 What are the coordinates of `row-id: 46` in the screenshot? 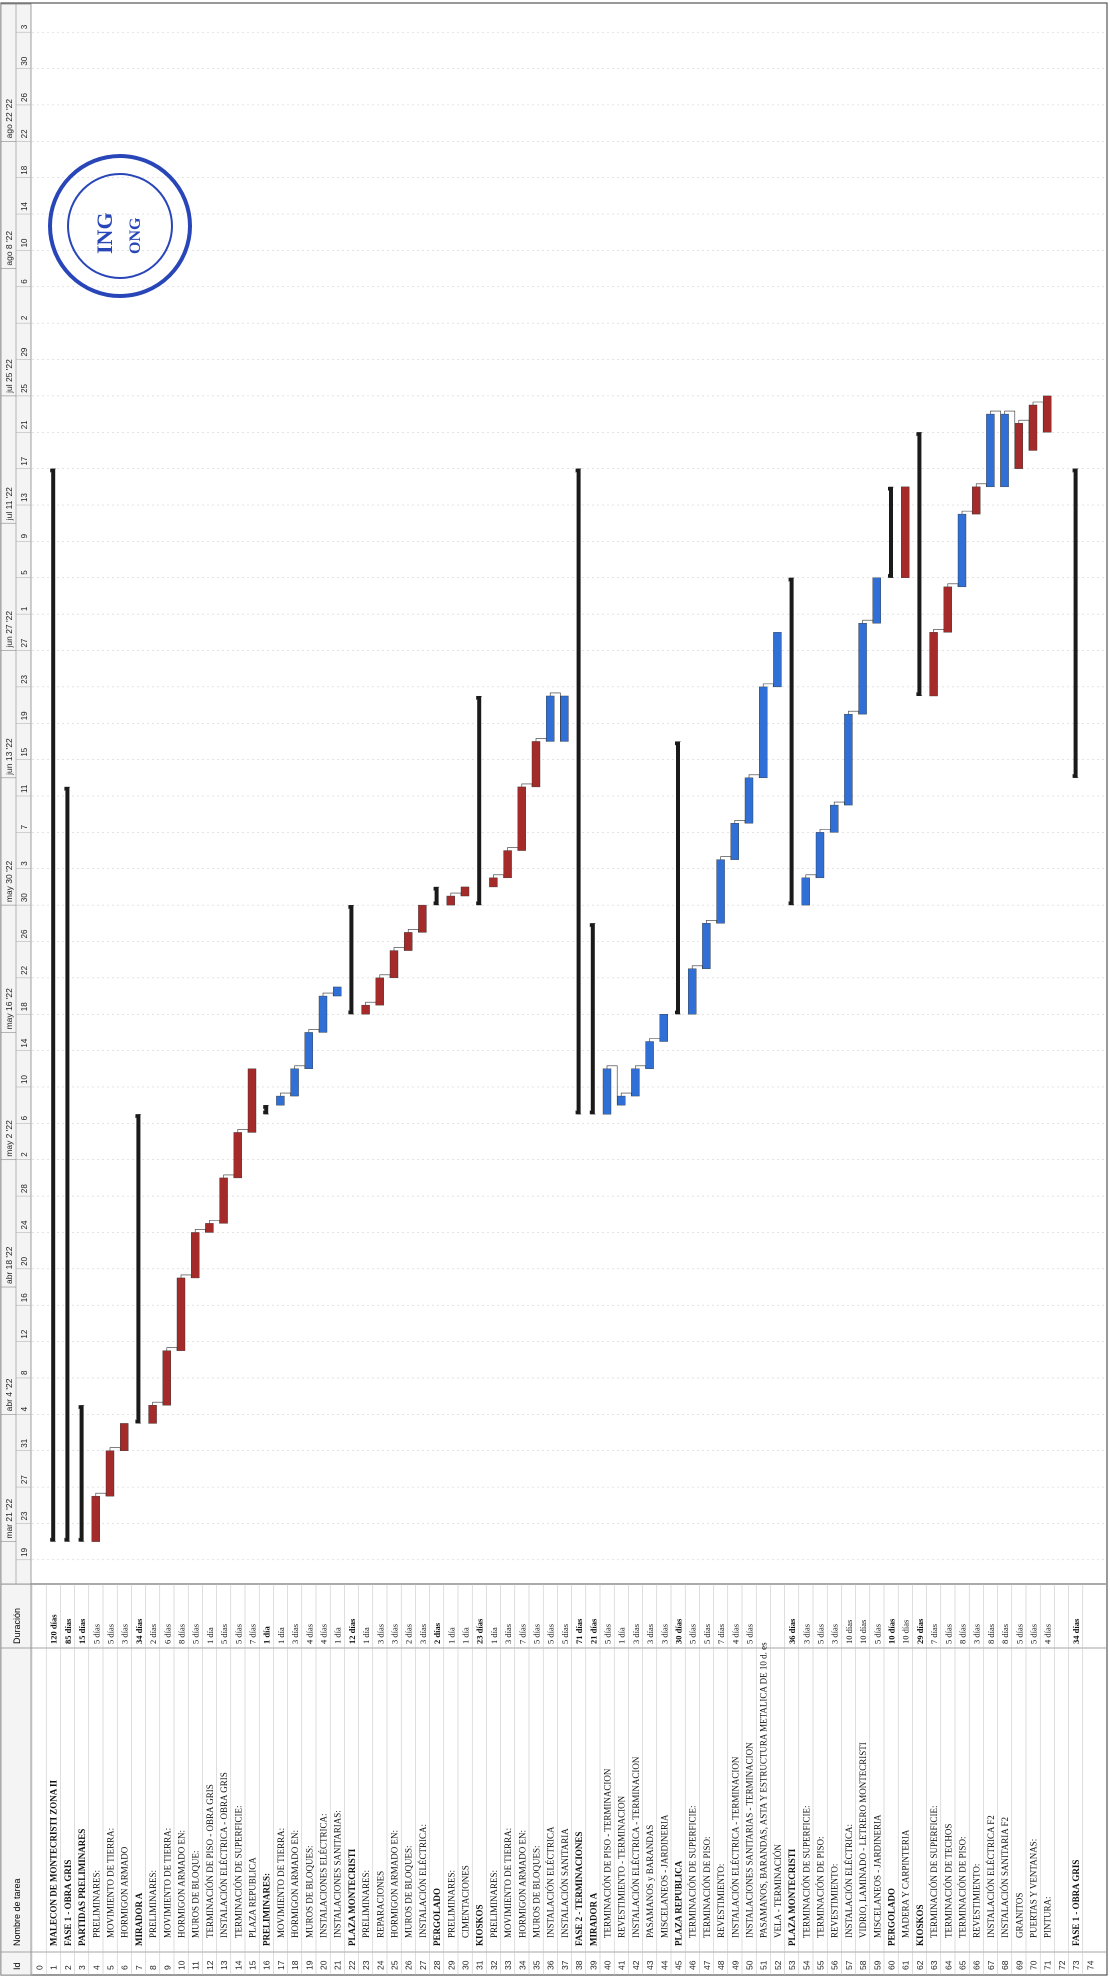 It's located at (693, 1965).